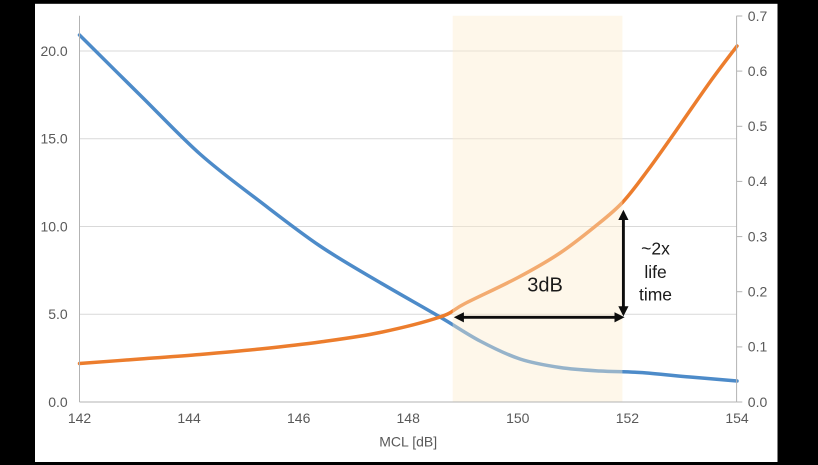 The height and width of the screenshot is (465, 818). What do you see at coordinates (758, 71) in the screenshot?
I see `svg-text: 0.6` at bounding box center [758, 71].